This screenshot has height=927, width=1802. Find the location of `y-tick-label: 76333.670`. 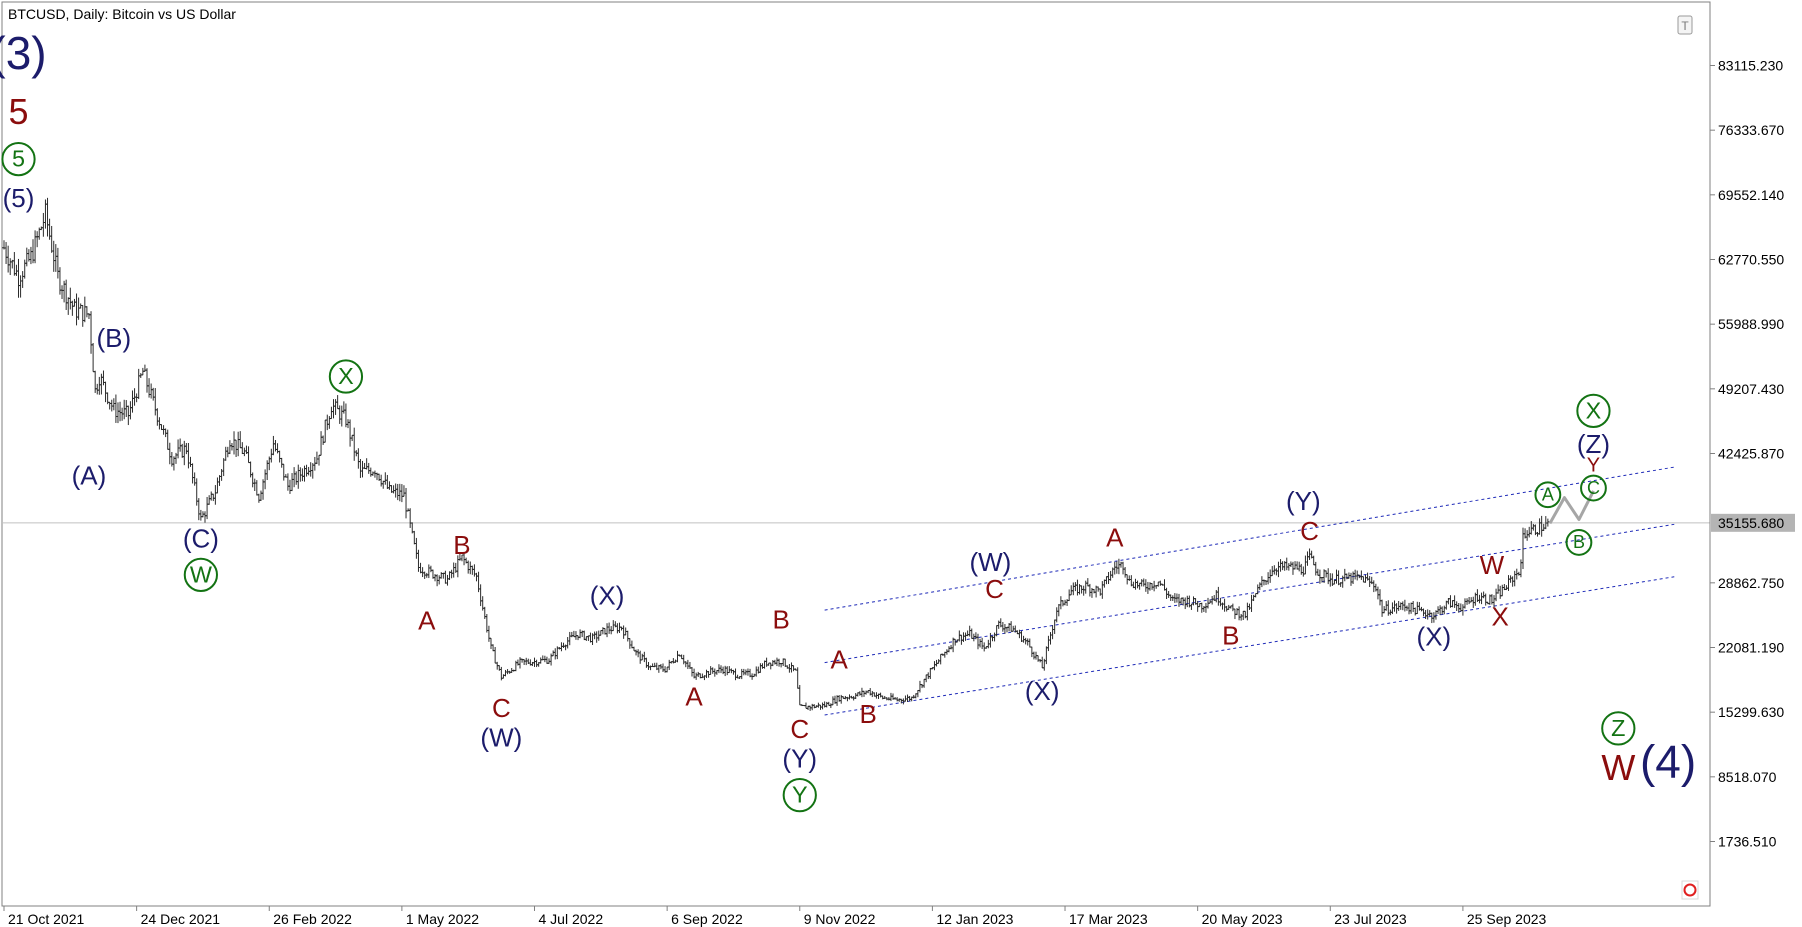

y-tick-label: 76333.670 is located at coordinates (1751, 130).